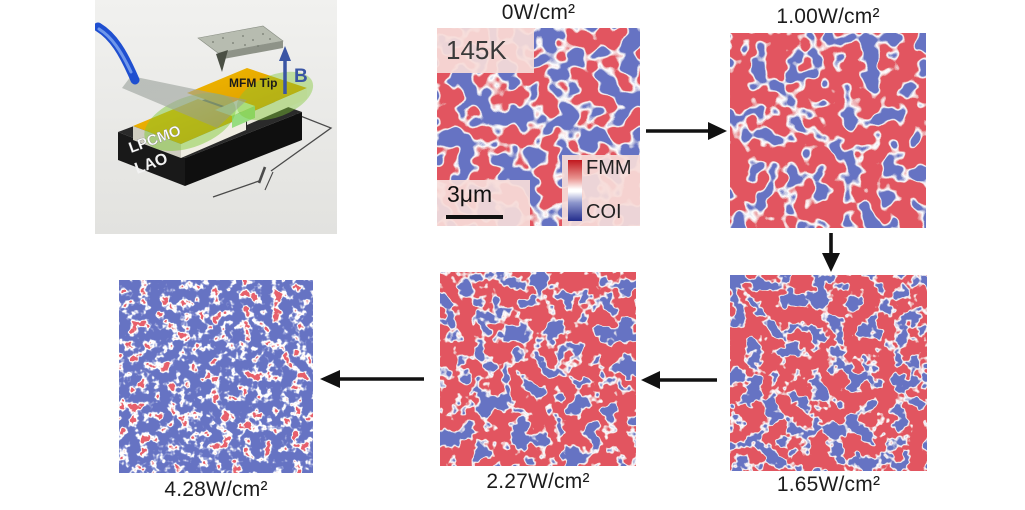  Describe the element at coordinates (575, 190) in the screenshot. I see `colorbar-gradient` at that location.